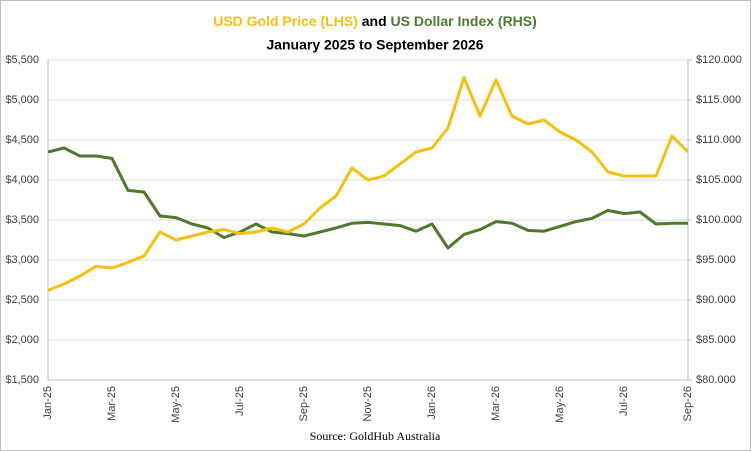 The width and height of the screenshot is (751, 451). What do you see at coordinates (719, 220) in the screenshot?
I see `y2-tick-label: $100.000` at bounding box center [719, 220].